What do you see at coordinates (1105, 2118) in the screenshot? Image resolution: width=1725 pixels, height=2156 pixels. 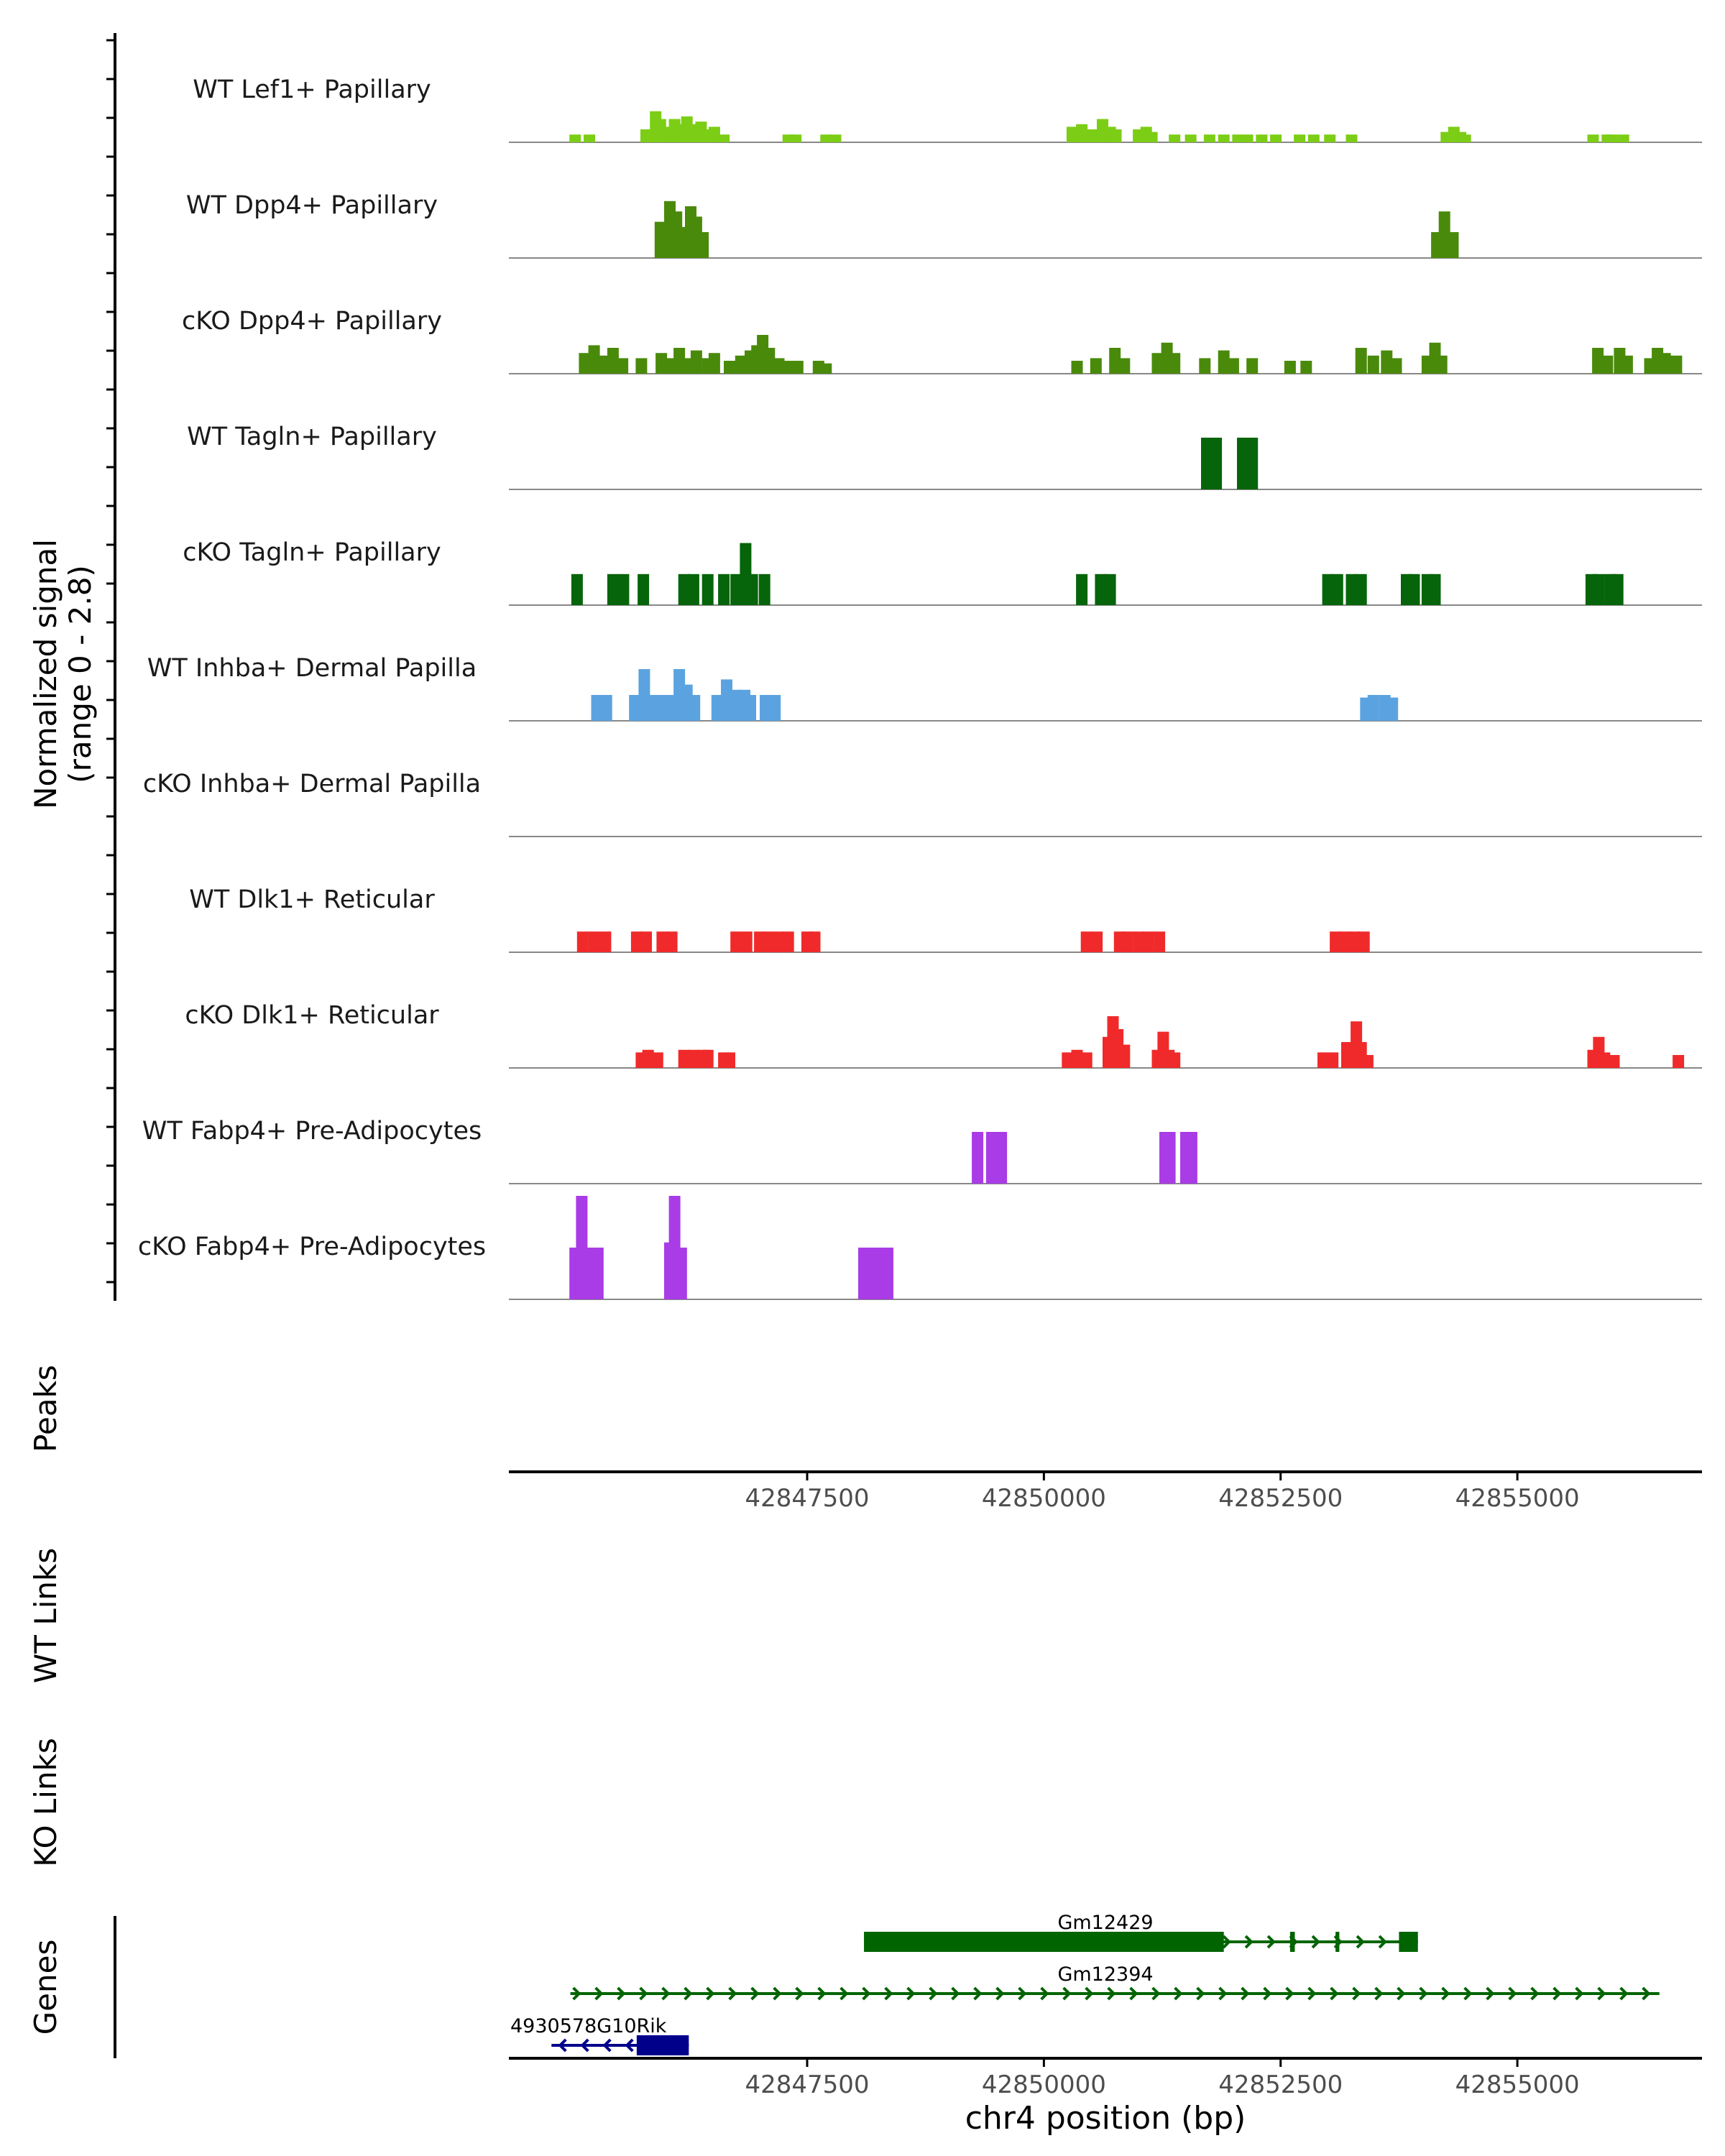 I see `x-axis-label: chr4 position (bp)` at bounding box center [1105, 2118].